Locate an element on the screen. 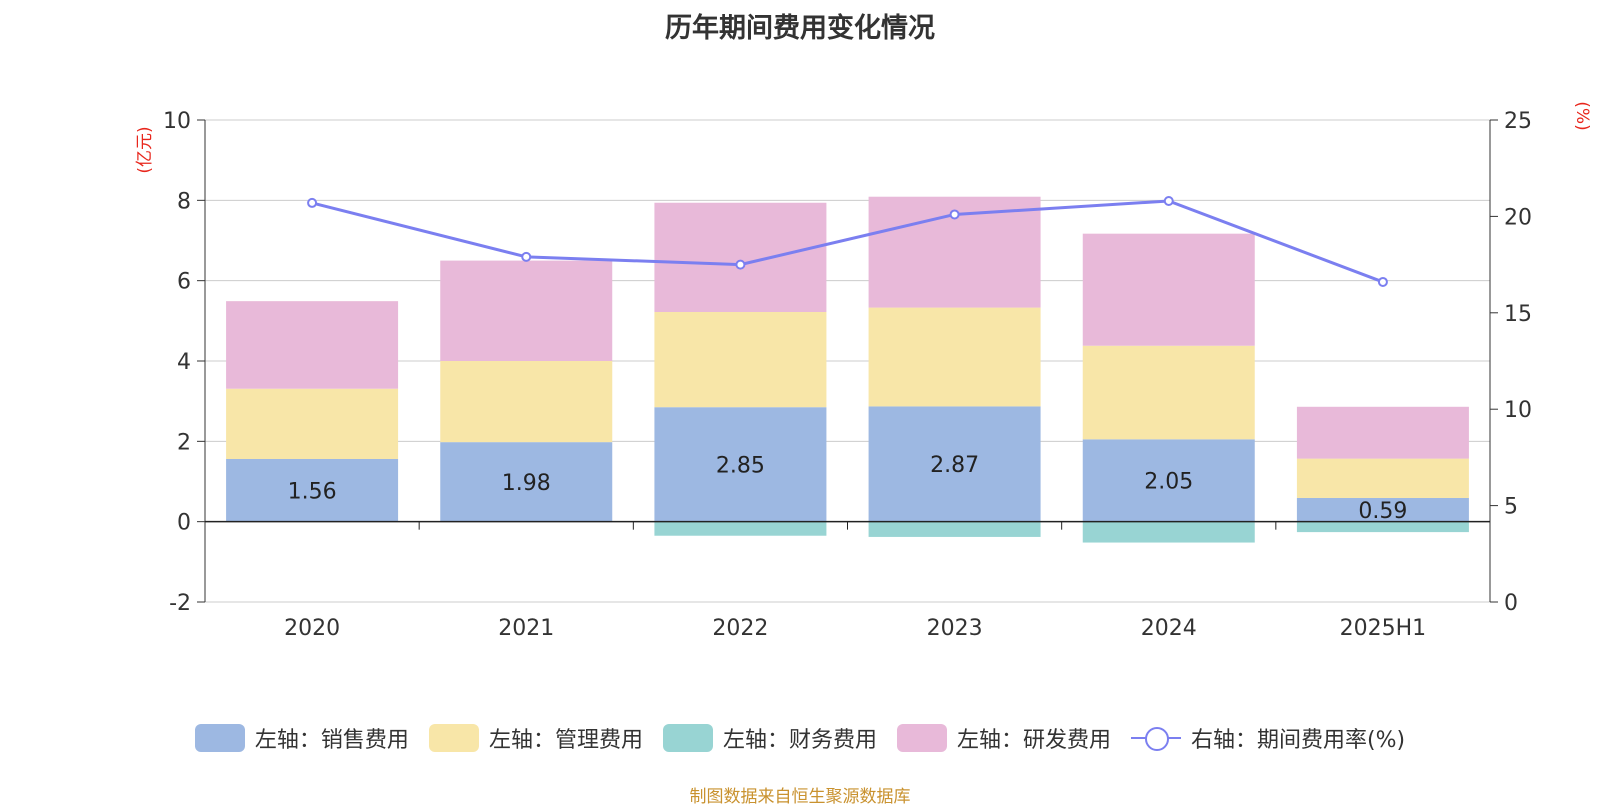 This screenshot has height=807, width=1600. data-label-sales: 1.98 is located at coordinates (526, 483).